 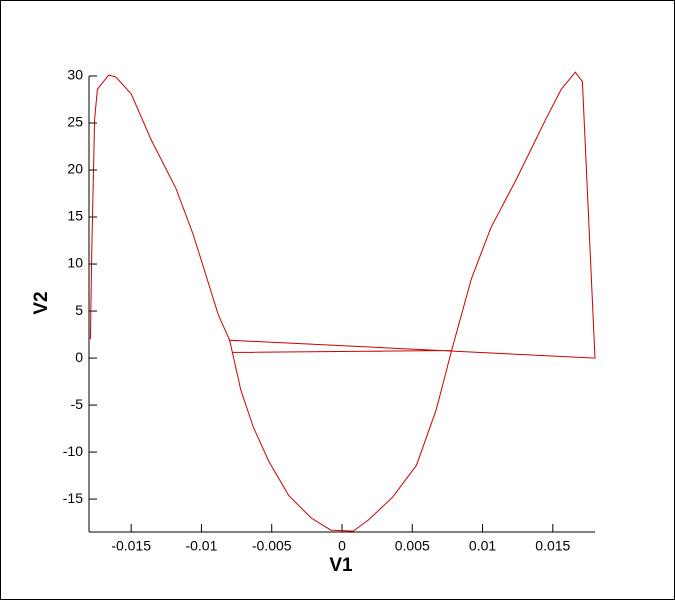 I want to click on y-tick-label: -15, so click(x=73, y=498).